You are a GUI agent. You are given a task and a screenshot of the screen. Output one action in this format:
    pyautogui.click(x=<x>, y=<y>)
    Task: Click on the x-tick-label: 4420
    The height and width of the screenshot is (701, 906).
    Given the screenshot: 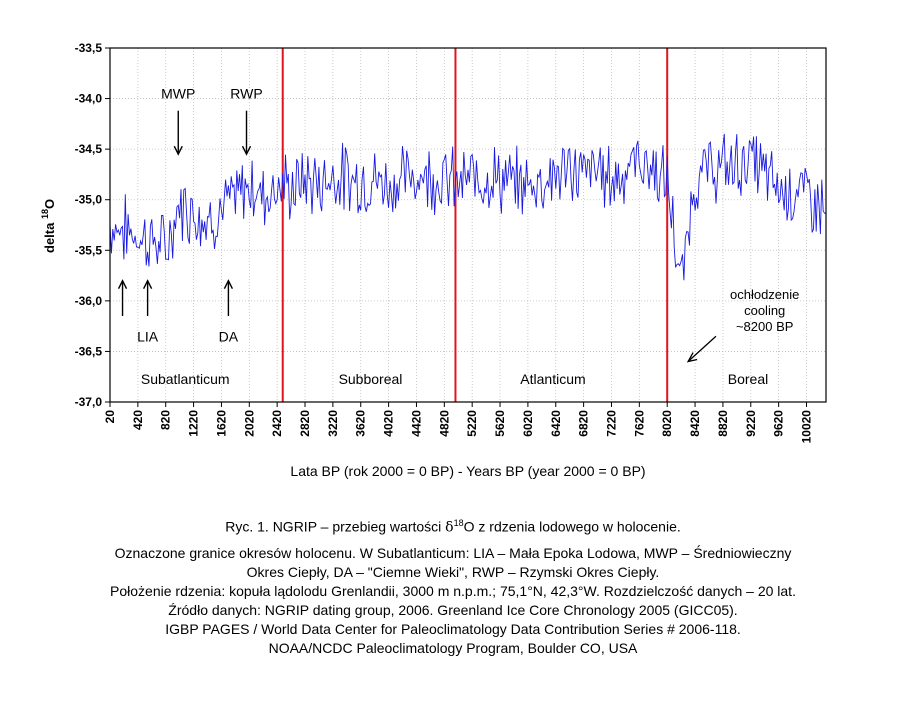 What is the action you would take?
    pyautogui.click(x=416, y=423)
    